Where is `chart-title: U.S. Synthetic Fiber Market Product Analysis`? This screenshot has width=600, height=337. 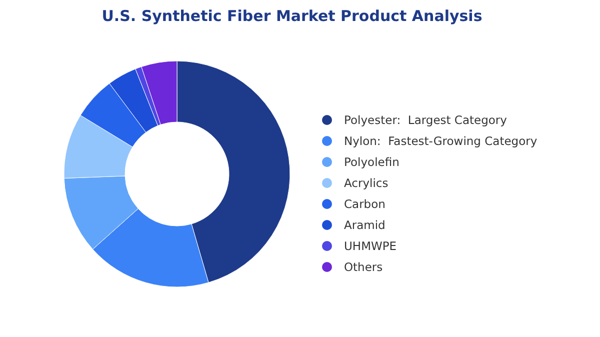 chart-title: U.S. Synthetic Fiber Market Product Analysis is located at coordinates (292, 16).